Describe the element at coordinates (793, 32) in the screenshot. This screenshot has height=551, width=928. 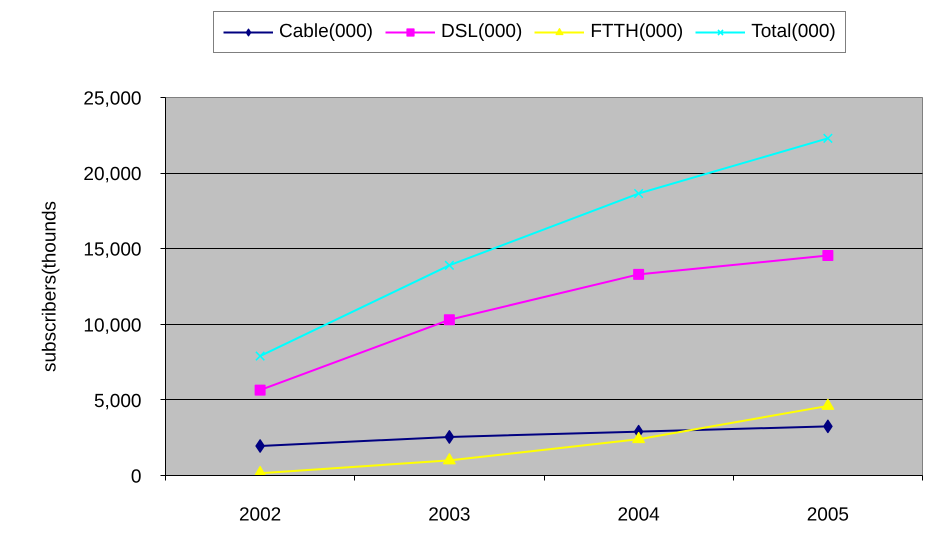
I see `legend-label: Total(000)` at that location.